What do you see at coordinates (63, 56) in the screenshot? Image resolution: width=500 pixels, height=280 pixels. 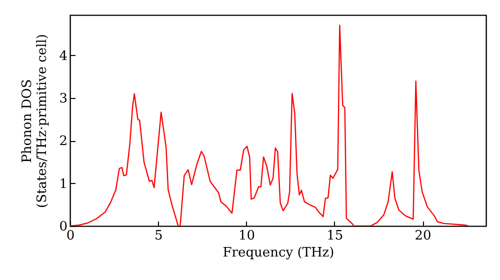 I see `y-tick-label: 4` at bounding box center [63, 56].